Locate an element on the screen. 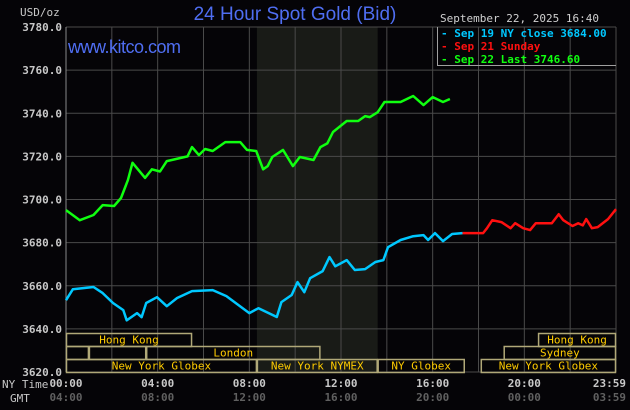 This screenshot has height=410, width=630. session-label: New York NYMEX is located at coordinates (317, 366).